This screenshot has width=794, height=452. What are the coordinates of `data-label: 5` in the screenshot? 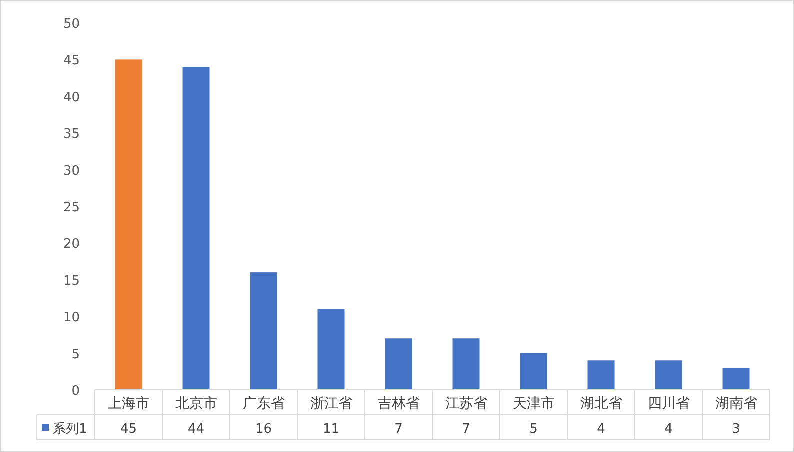 It's located at (534, 429).